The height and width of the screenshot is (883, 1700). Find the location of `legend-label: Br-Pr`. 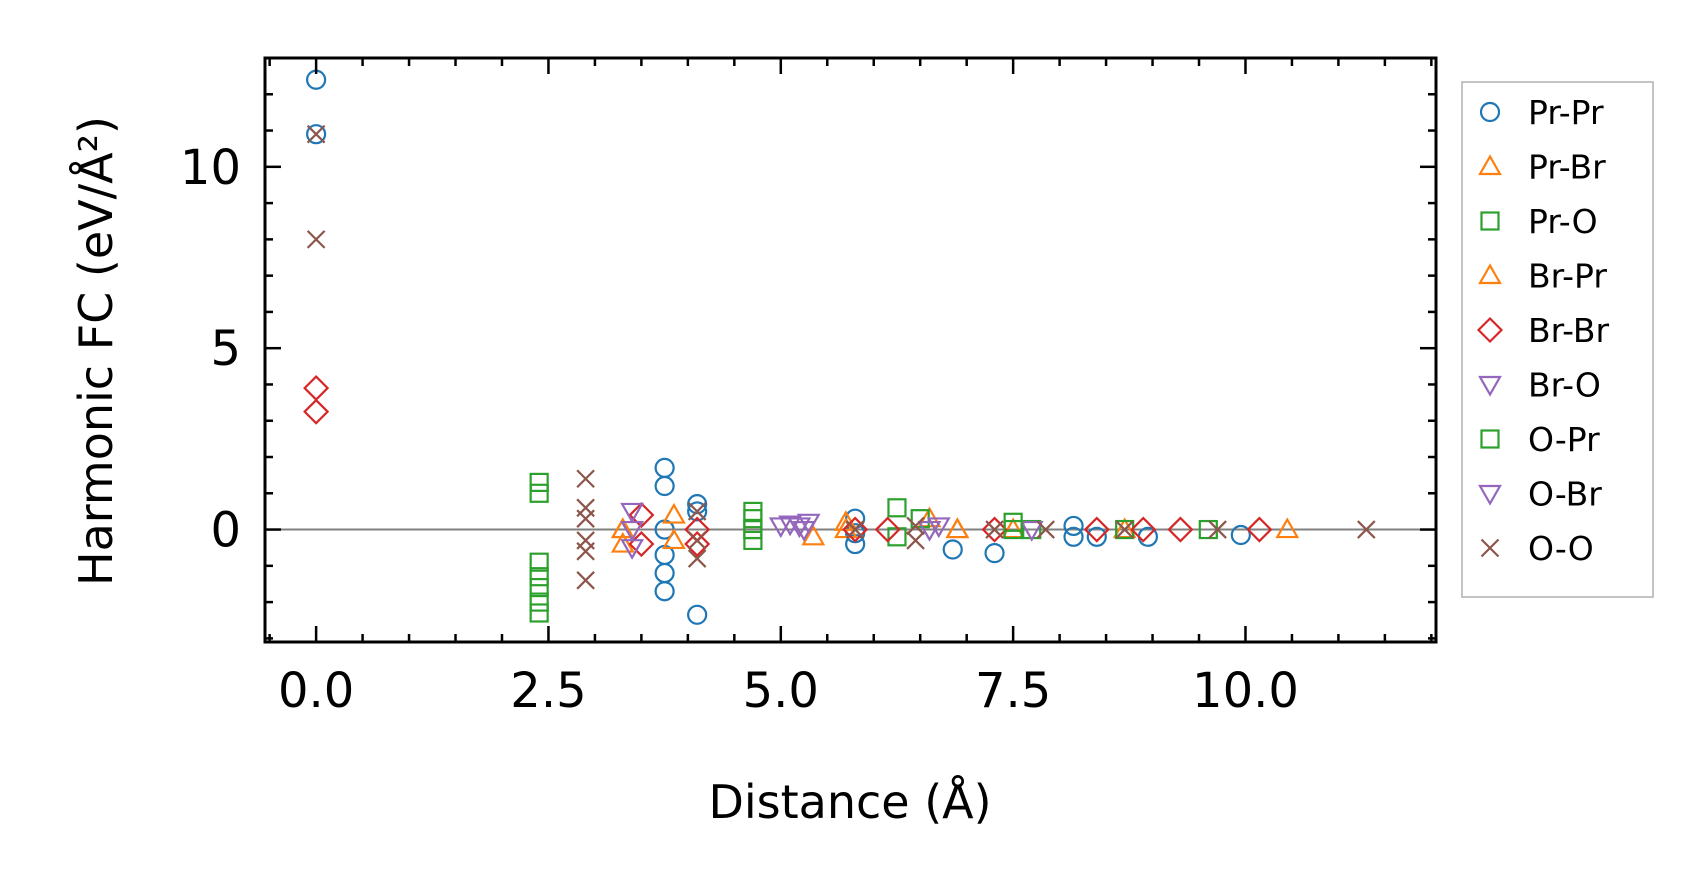

legend-label: Br-Pr is located at coordinates (1567, 276).